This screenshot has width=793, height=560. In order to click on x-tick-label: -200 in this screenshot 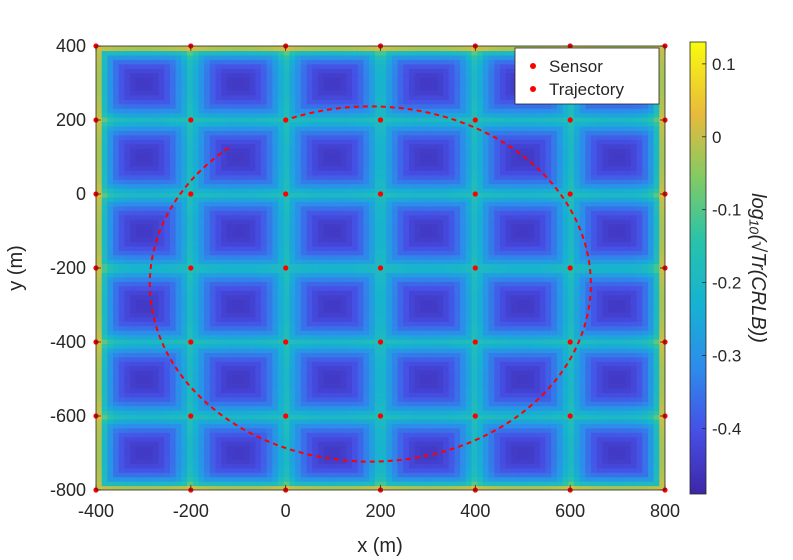, I will do `click(191, 511)`.